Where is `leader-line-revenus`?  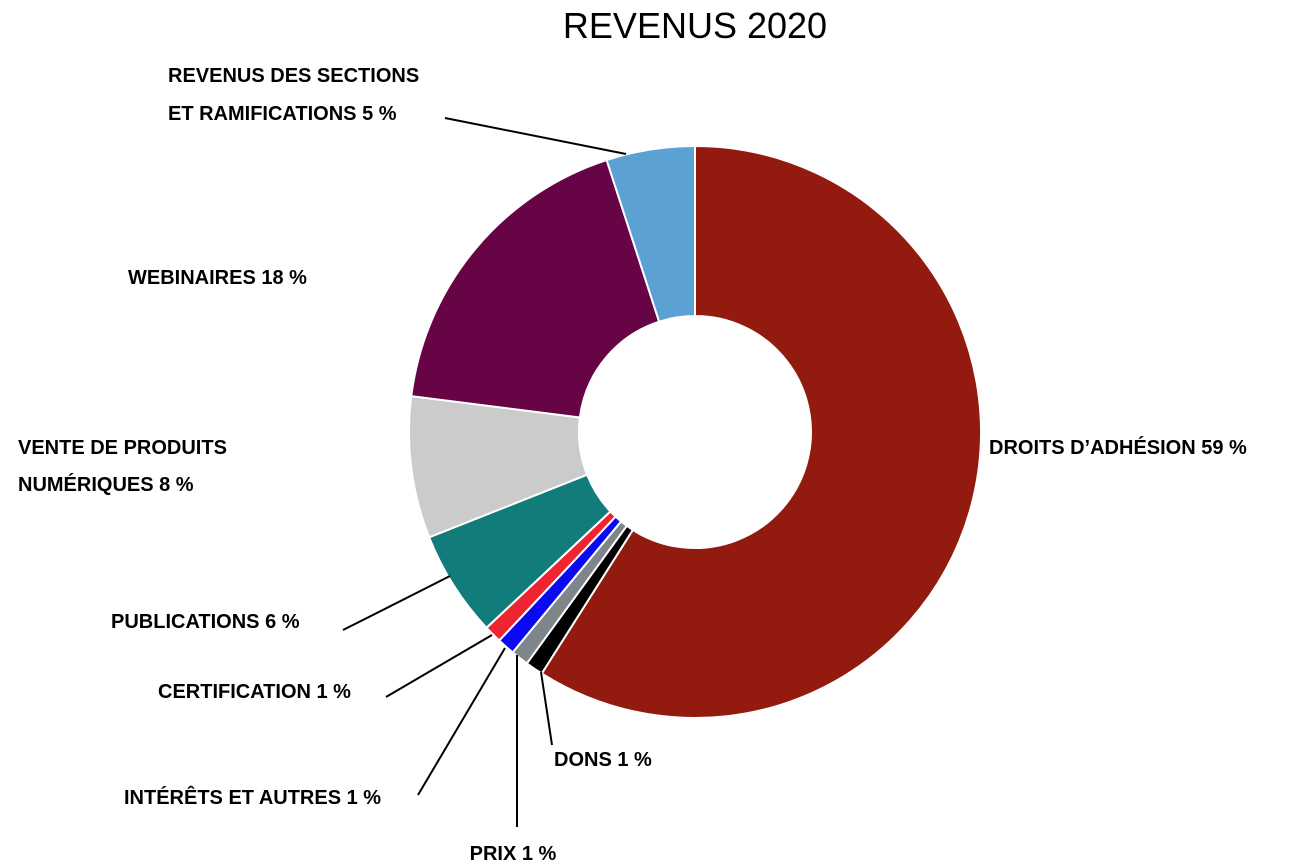 leader-line-revenus is located at coordinates (535, 136).